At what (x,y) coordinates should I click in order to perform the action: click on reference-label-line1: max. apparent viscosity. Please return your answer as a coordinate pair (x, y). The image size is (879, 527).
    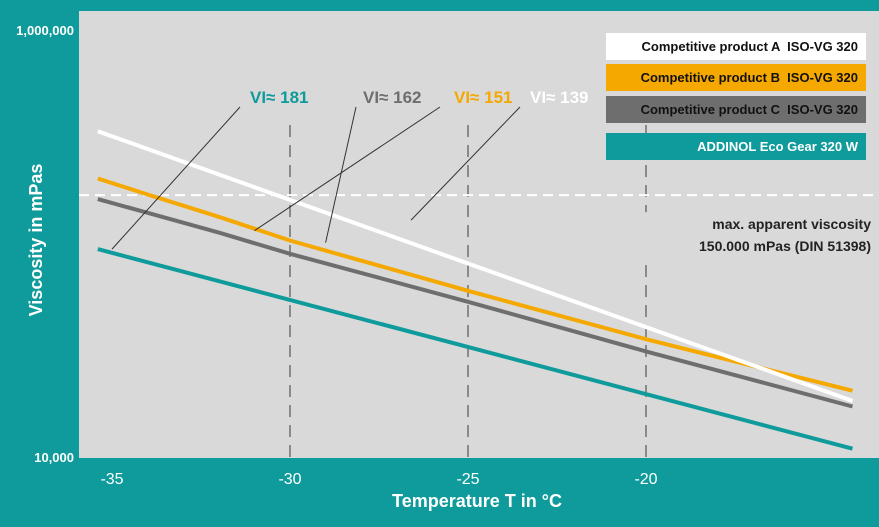
    Looking at the image, I should click on (791, 224).